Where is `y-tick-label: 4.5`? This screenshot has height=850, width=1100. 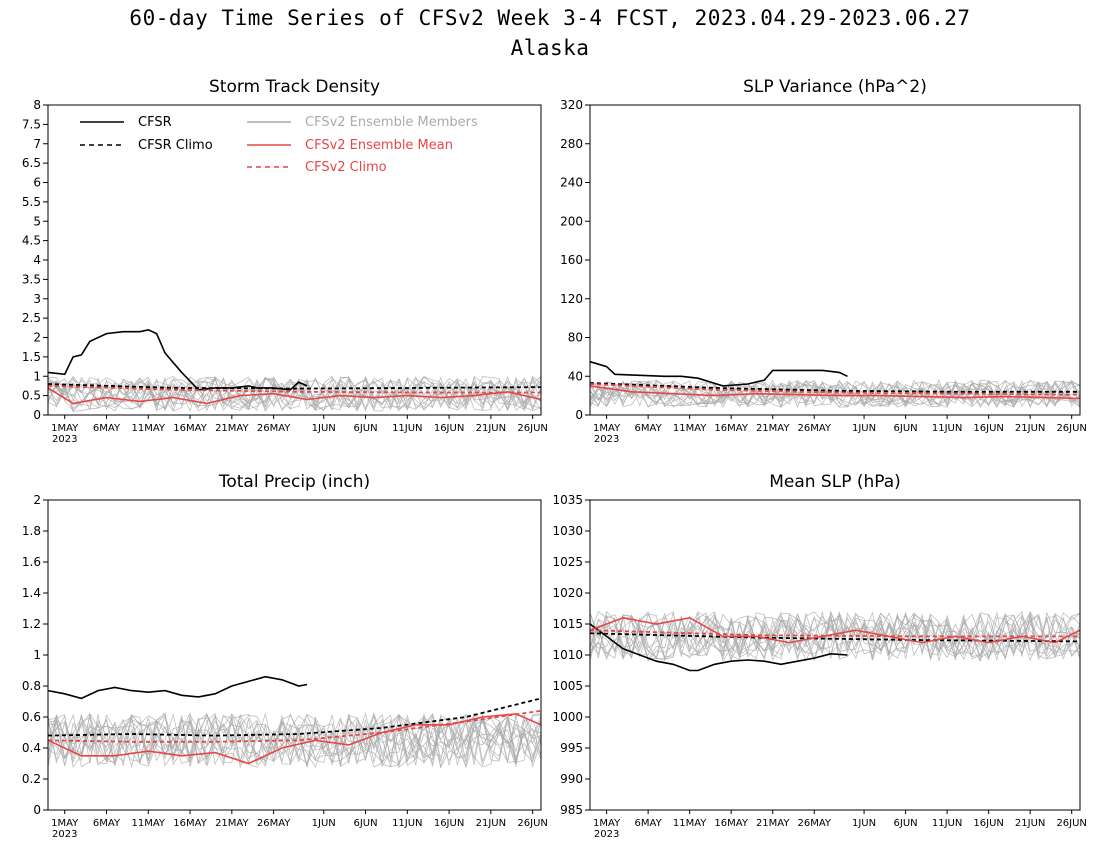 y-tick-label: 4.5 is located at coordinates (31, 241).